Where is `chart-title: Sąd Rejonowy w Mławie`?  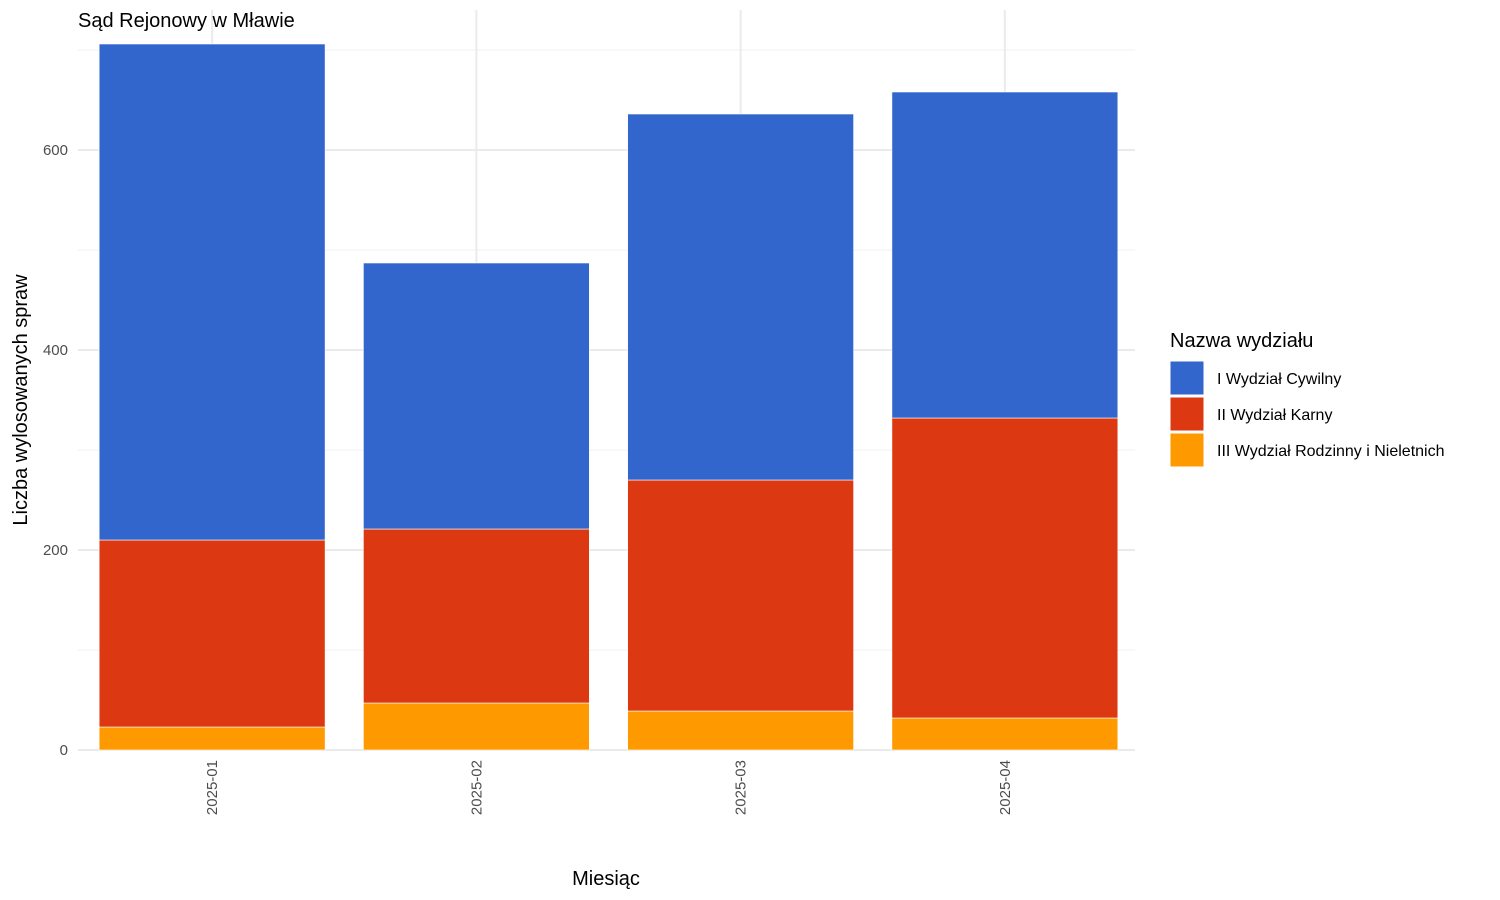
chart-title: Sąd Rejonowy w Mławie is located at coordinates (186, 21).